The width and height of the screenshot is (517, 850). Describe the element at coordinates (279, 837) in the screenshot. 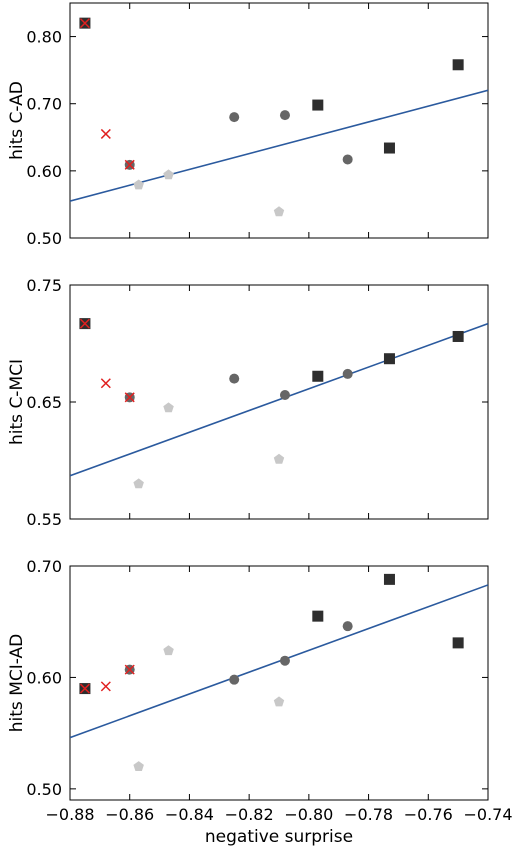

I see `x-axis-label: negative surprise` at that location.